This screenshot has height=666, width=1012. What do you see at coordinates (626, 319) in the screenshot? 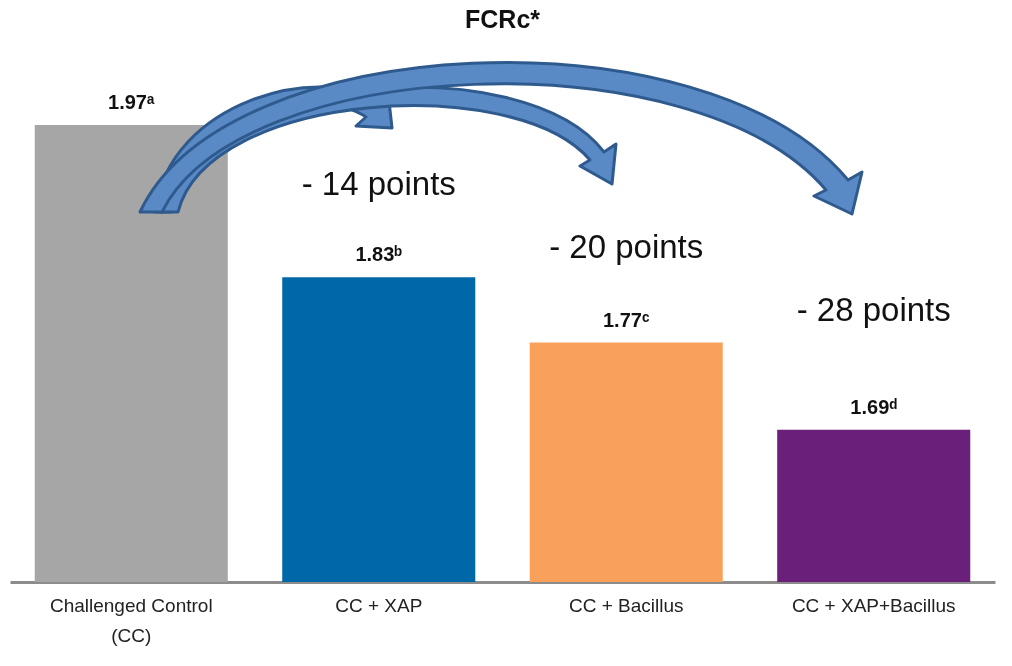
I see `data-label: 1.77ᶜ` at bounding box center [626, 319].